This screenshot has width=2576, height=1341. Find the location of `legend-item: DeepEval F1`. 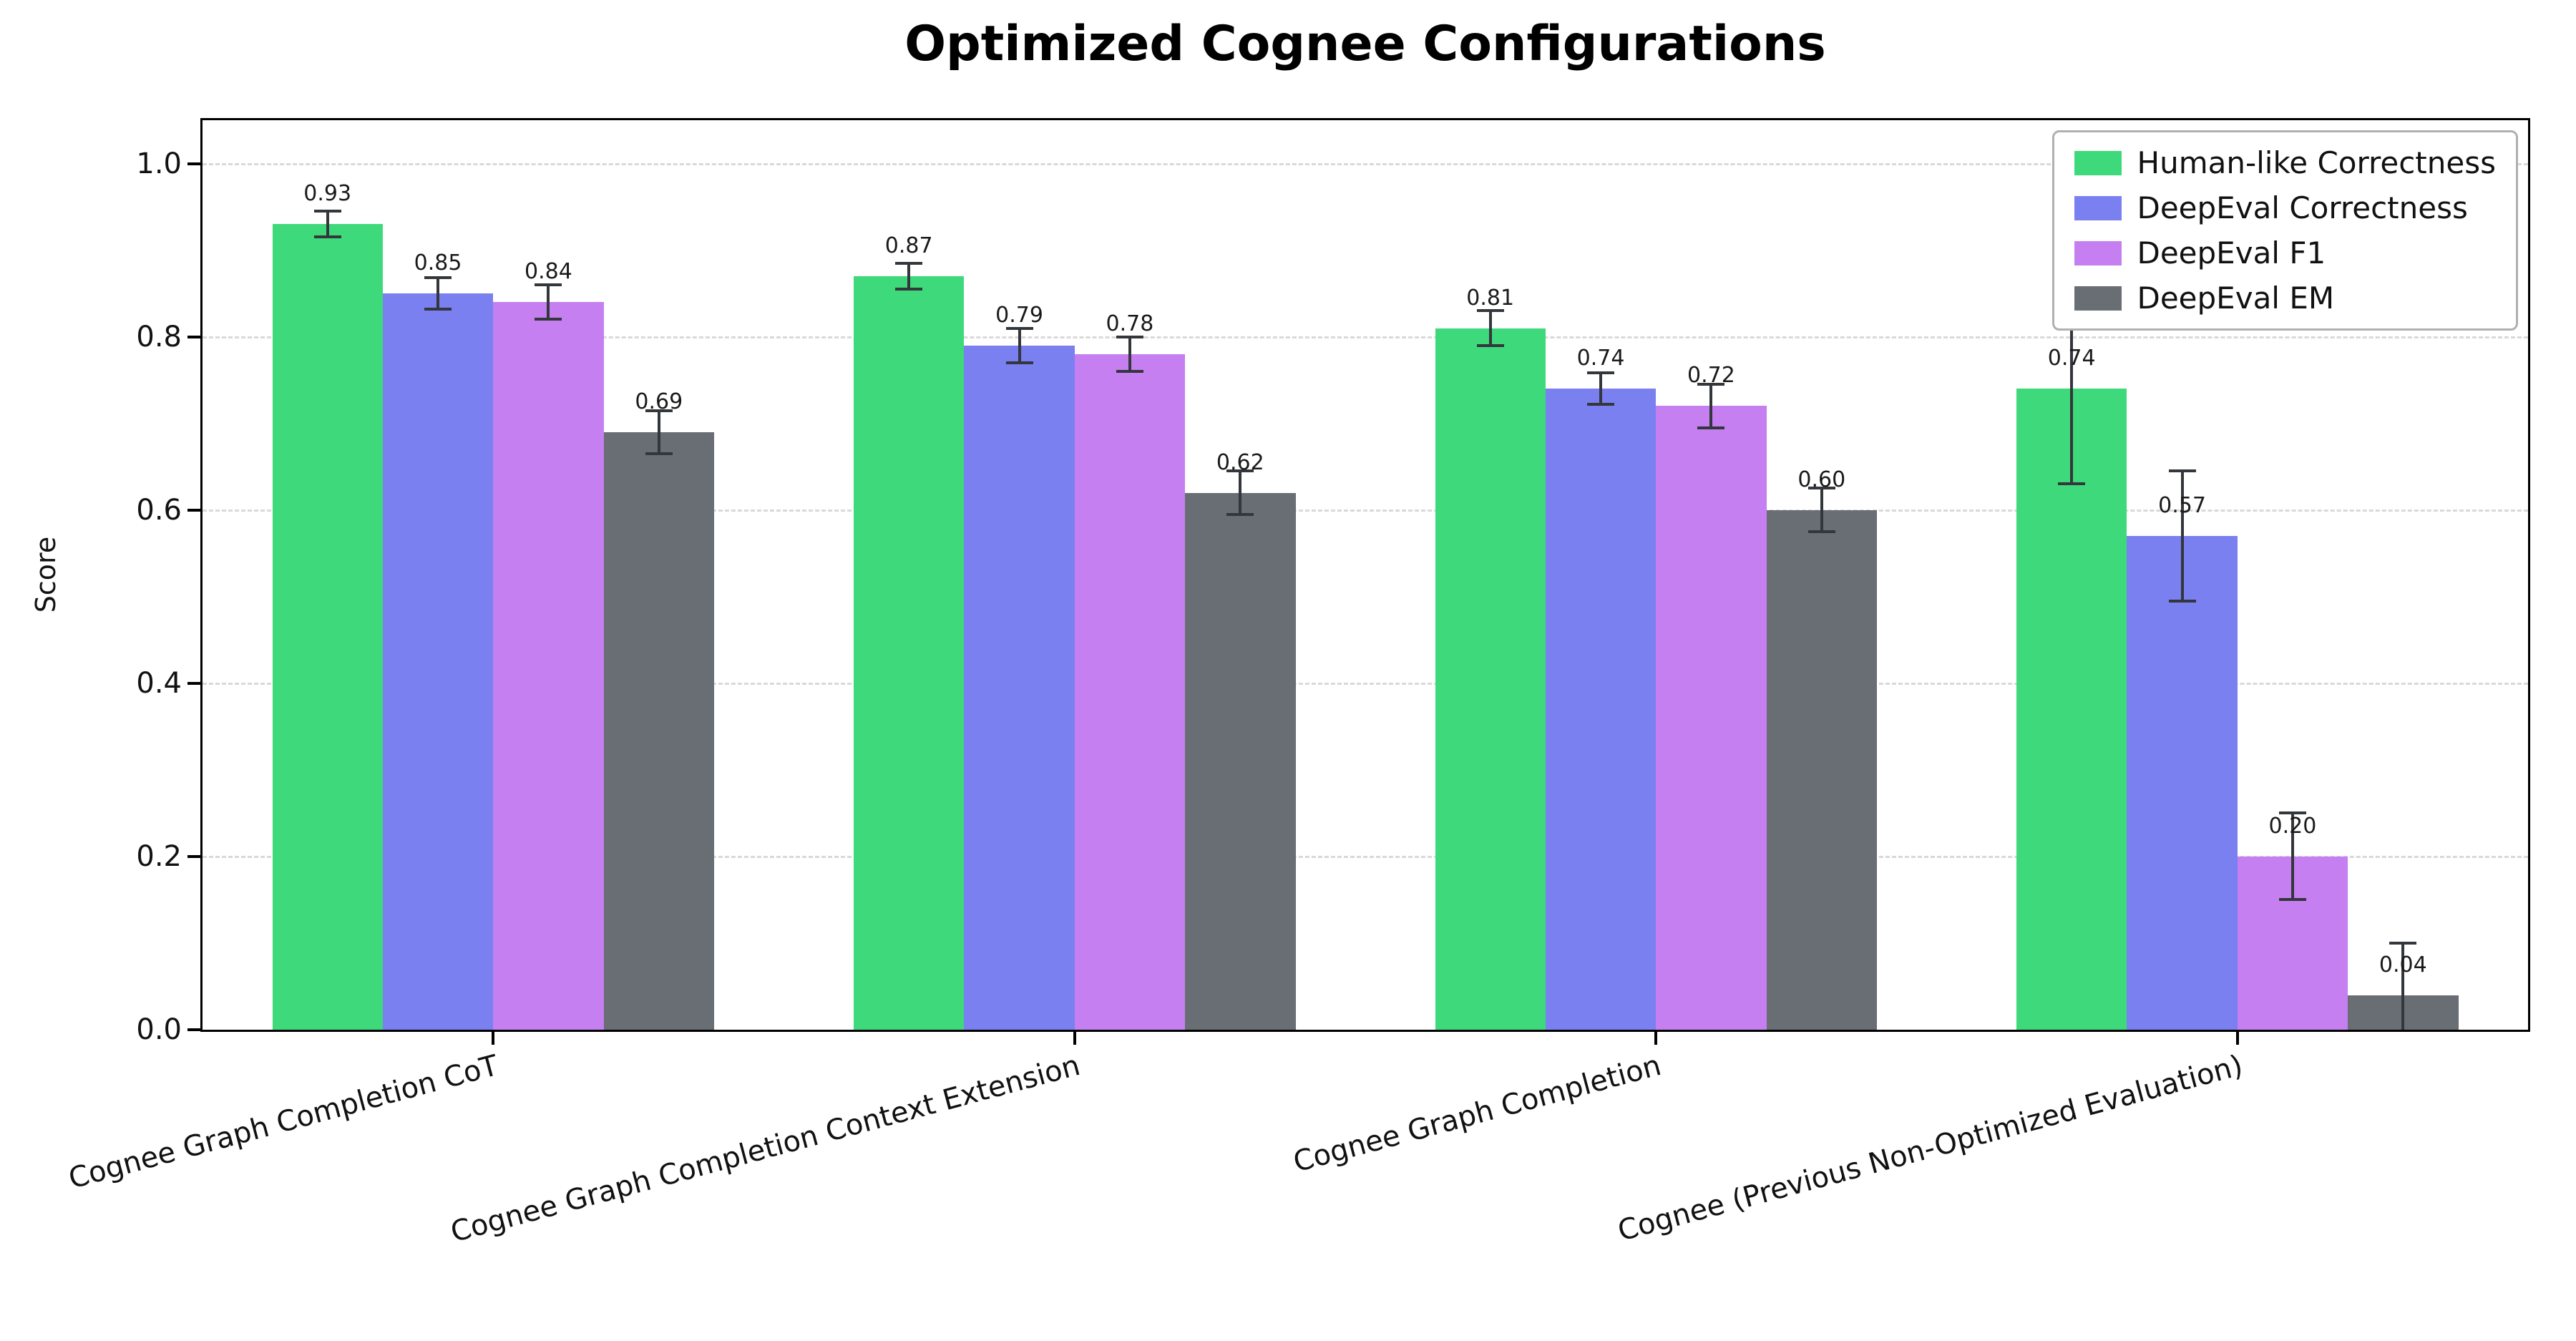

legend-item: DeepEval F1 is located at coordinates (2285, 252).